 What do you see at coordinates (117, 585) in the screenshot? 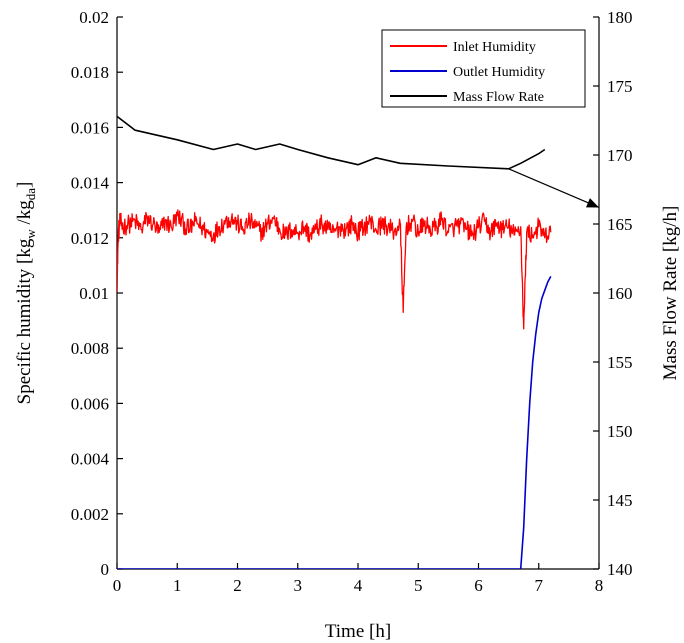
I see `x-tick-label: 0` at bounding box center [117, 585].